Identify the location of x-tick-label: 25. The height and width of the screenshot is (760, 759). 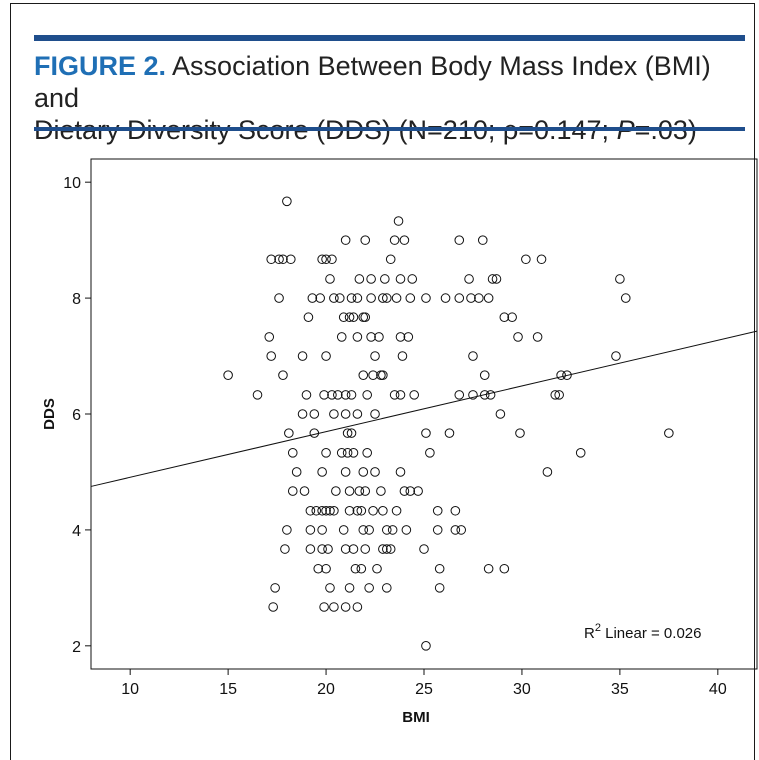
(424, 689).